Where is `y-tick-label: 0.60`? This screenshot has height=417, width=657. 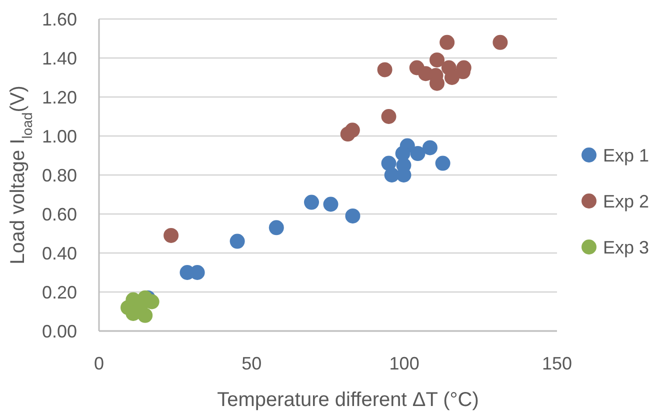 y-tick-label: 0.60 is located at coordinates (59, 214).